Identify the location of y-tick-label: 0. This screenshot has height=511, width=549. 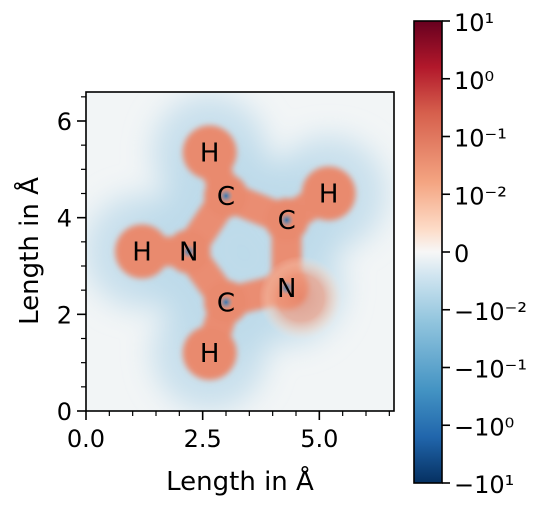
(64, 412).